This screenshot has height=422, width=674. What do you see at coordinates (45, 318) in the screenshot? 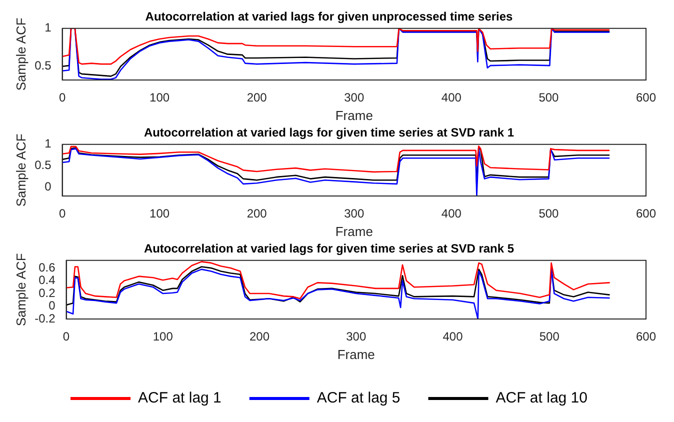
I see `y-tick-label: -0.2` at bounding box center [45, 318].